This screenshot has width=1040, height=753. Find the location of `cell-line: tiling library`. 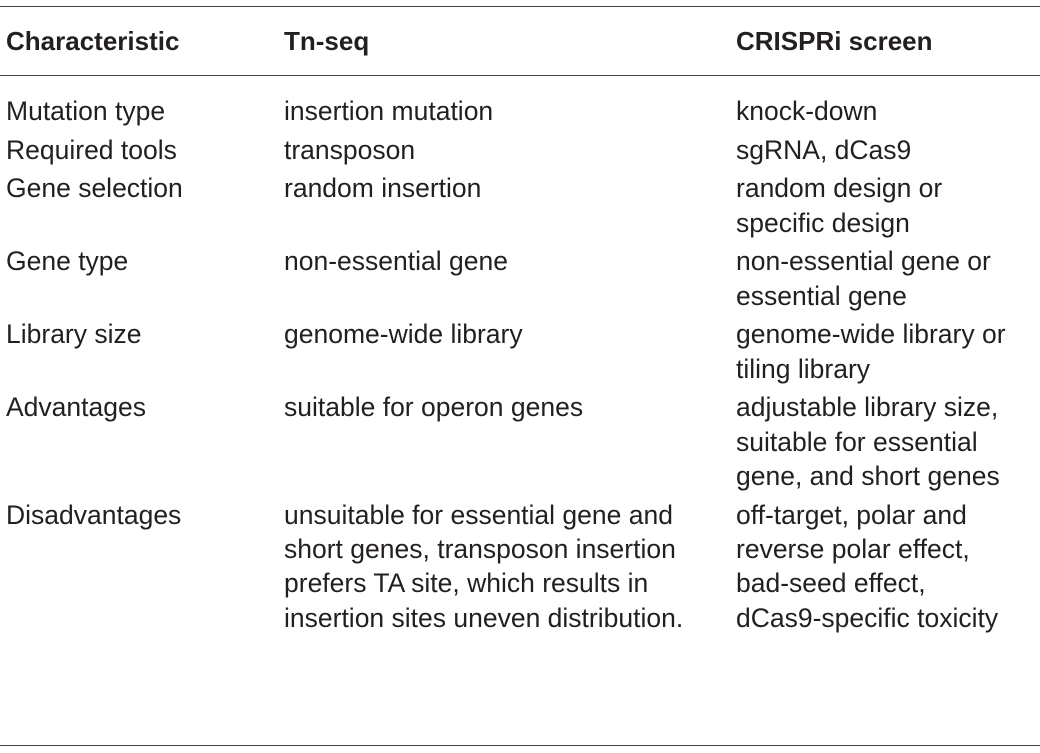

cell-line: tiling library is located at coordinates (803, 368).